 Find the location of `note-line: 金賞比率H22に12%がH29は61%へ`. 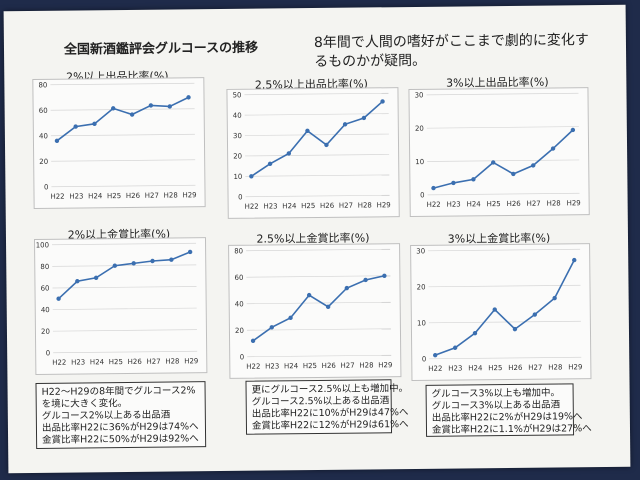

note-line: 金賞比率H22に12%がH29は61%へ is located at coordinates (330, 425).